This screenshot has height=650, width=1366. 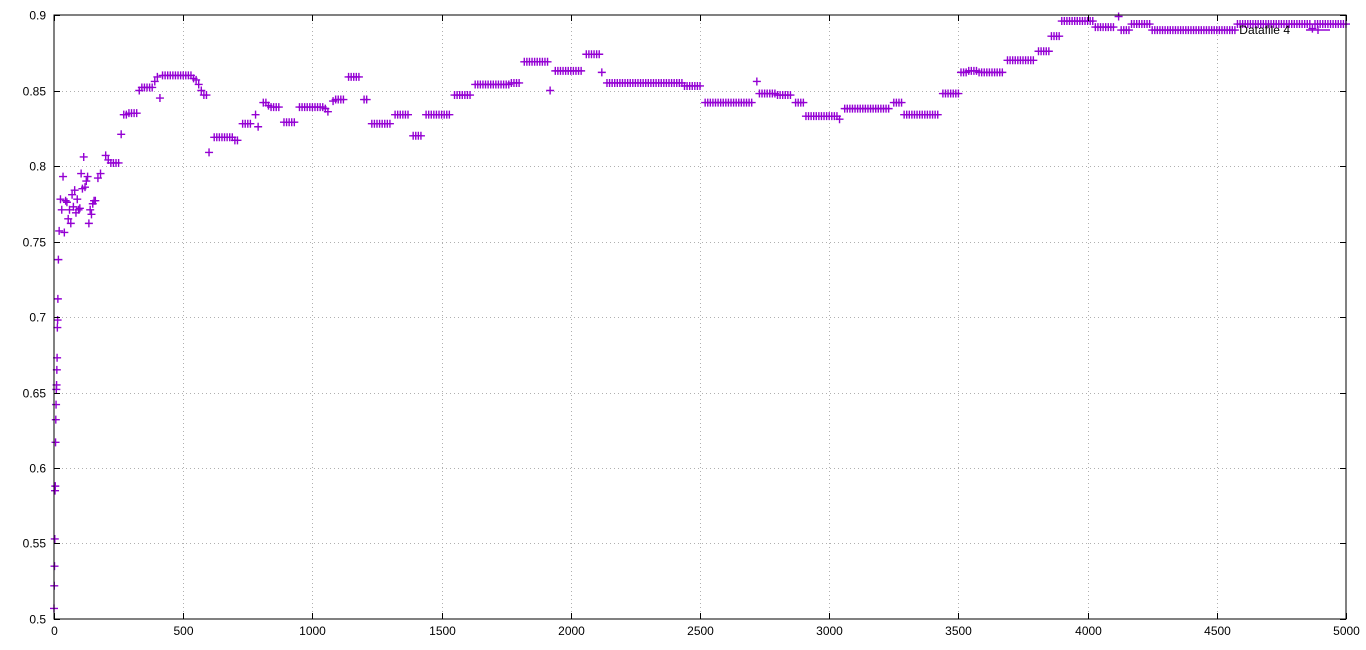 What do you see at coordinates (571, 631) in the screenshot?
I see `x-tick-label: 2000` at bounding box center [571, 631].